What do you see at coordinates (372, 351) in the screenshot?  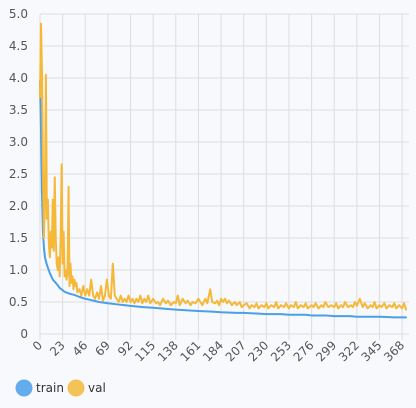 I see `x-tick-label: 345` at bounding box center [372, 351].